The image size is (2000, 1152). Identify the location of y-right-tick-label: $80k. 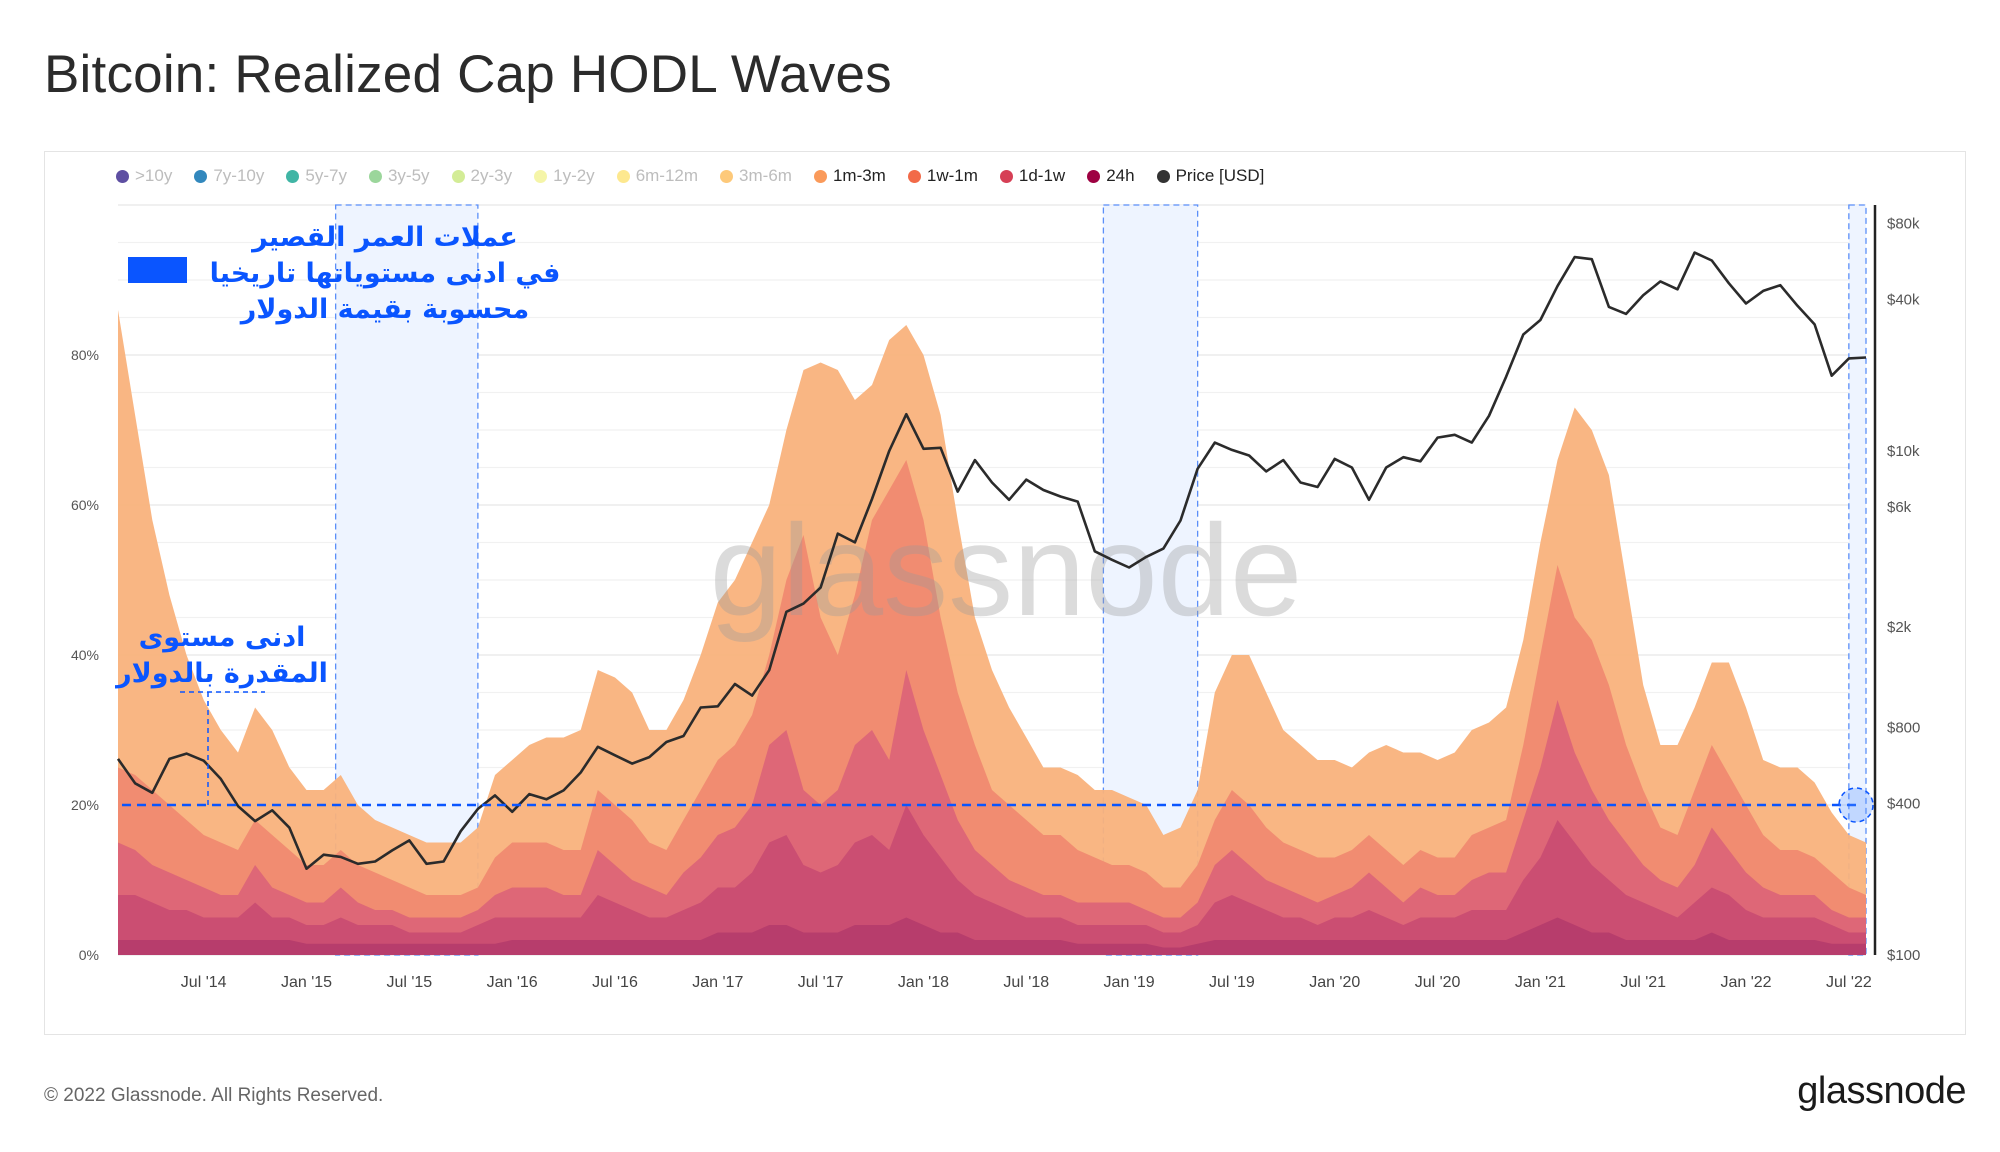
(1903, 223).